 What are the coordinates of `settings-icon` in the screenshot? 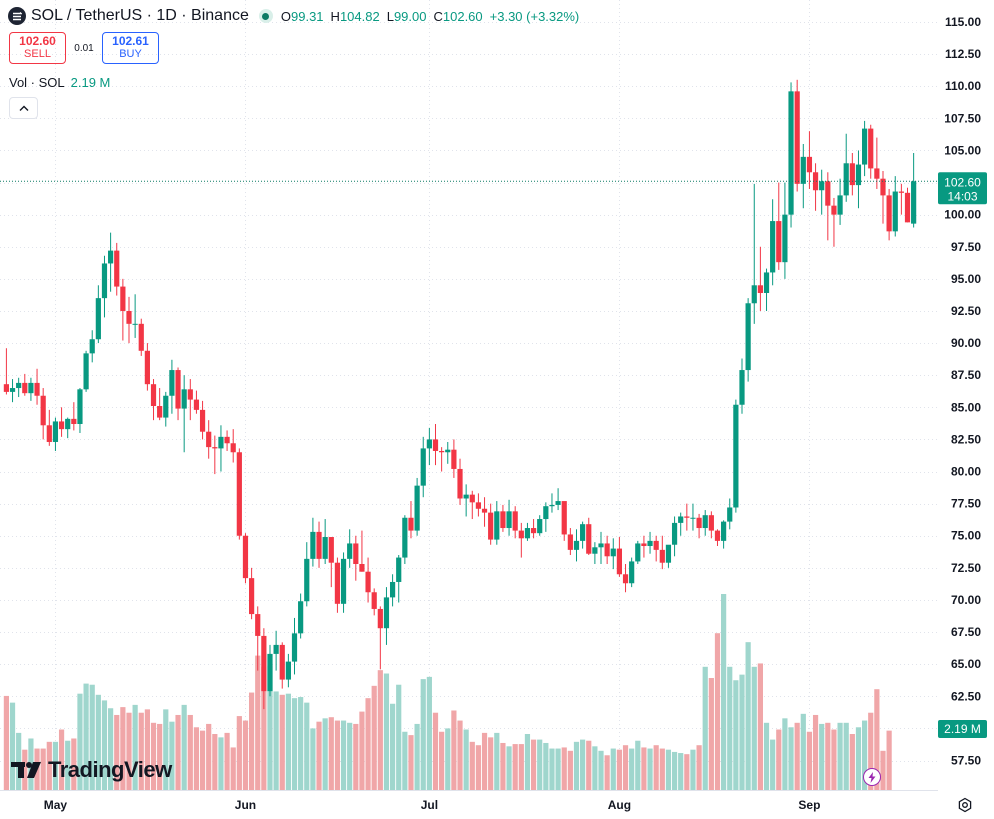 It's located at (965, 805).